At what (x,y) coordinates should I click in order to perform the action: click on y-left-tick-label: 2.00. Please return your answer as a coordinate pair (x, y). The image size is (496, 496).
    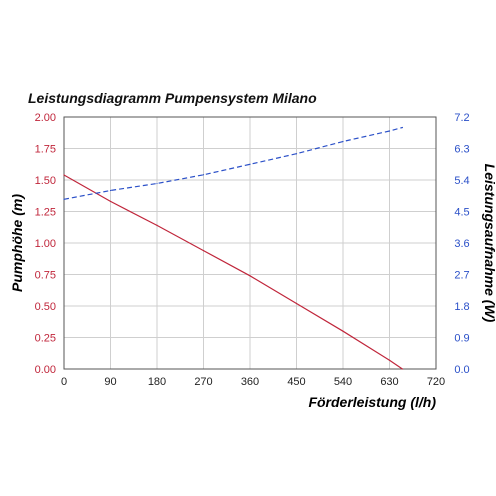
    Looking at the image, I should click on (45, 118).